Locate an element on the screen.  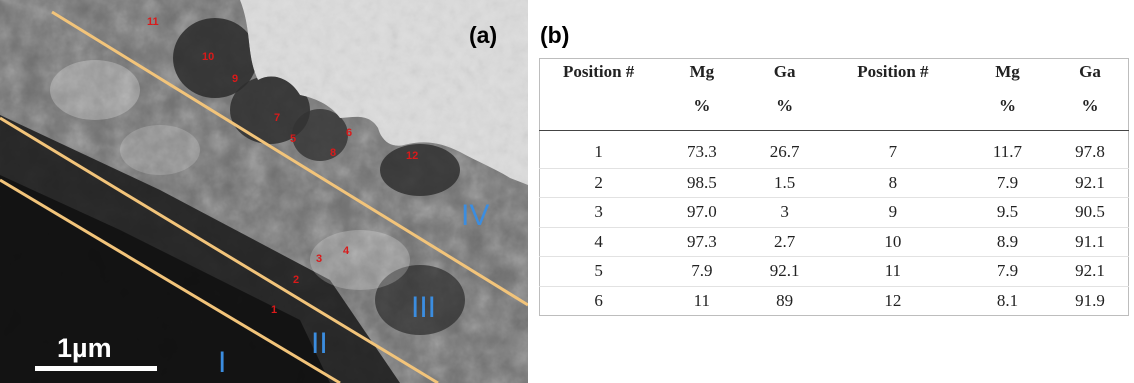
table-cell: 9 is located at coordinates (893, 212).